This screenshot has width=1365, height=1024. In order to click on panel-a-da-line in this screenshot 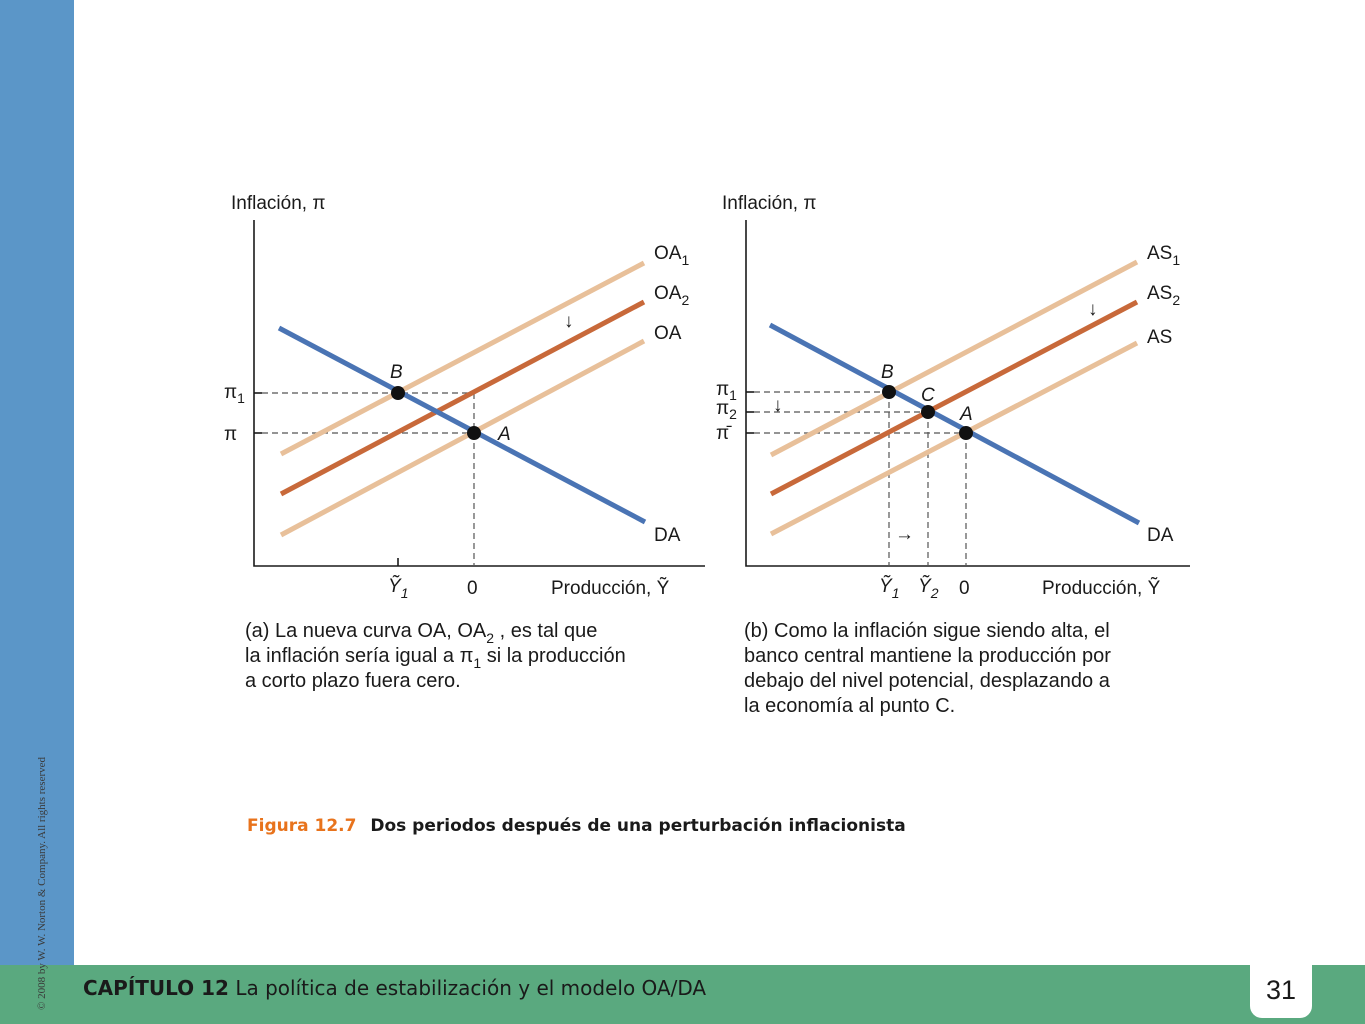, I will do `click(462, 425)`.